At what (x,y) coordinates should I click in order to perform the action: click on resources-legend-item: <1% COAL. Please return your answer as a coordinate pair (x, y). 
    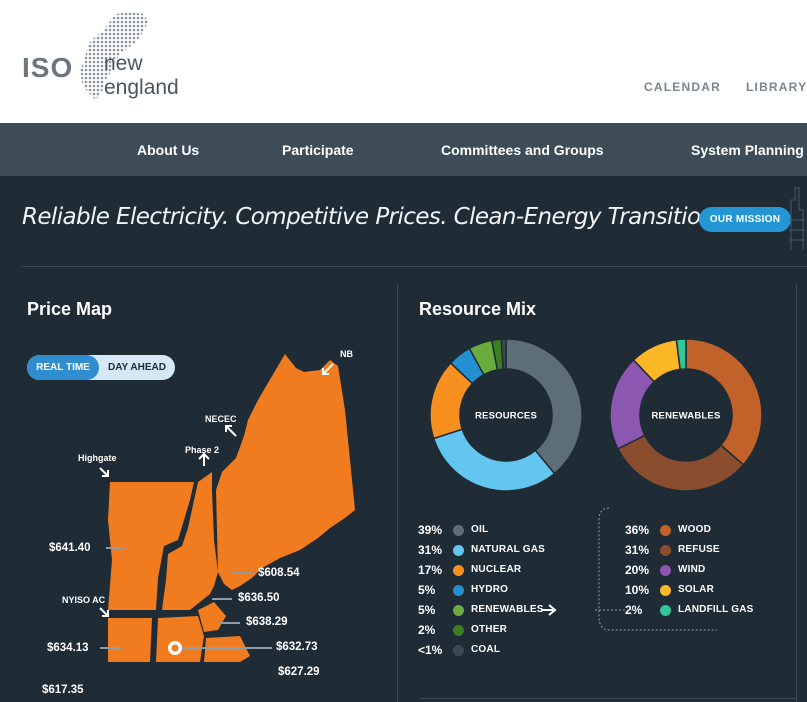
    Looking at the image, I should click on (493, 651).